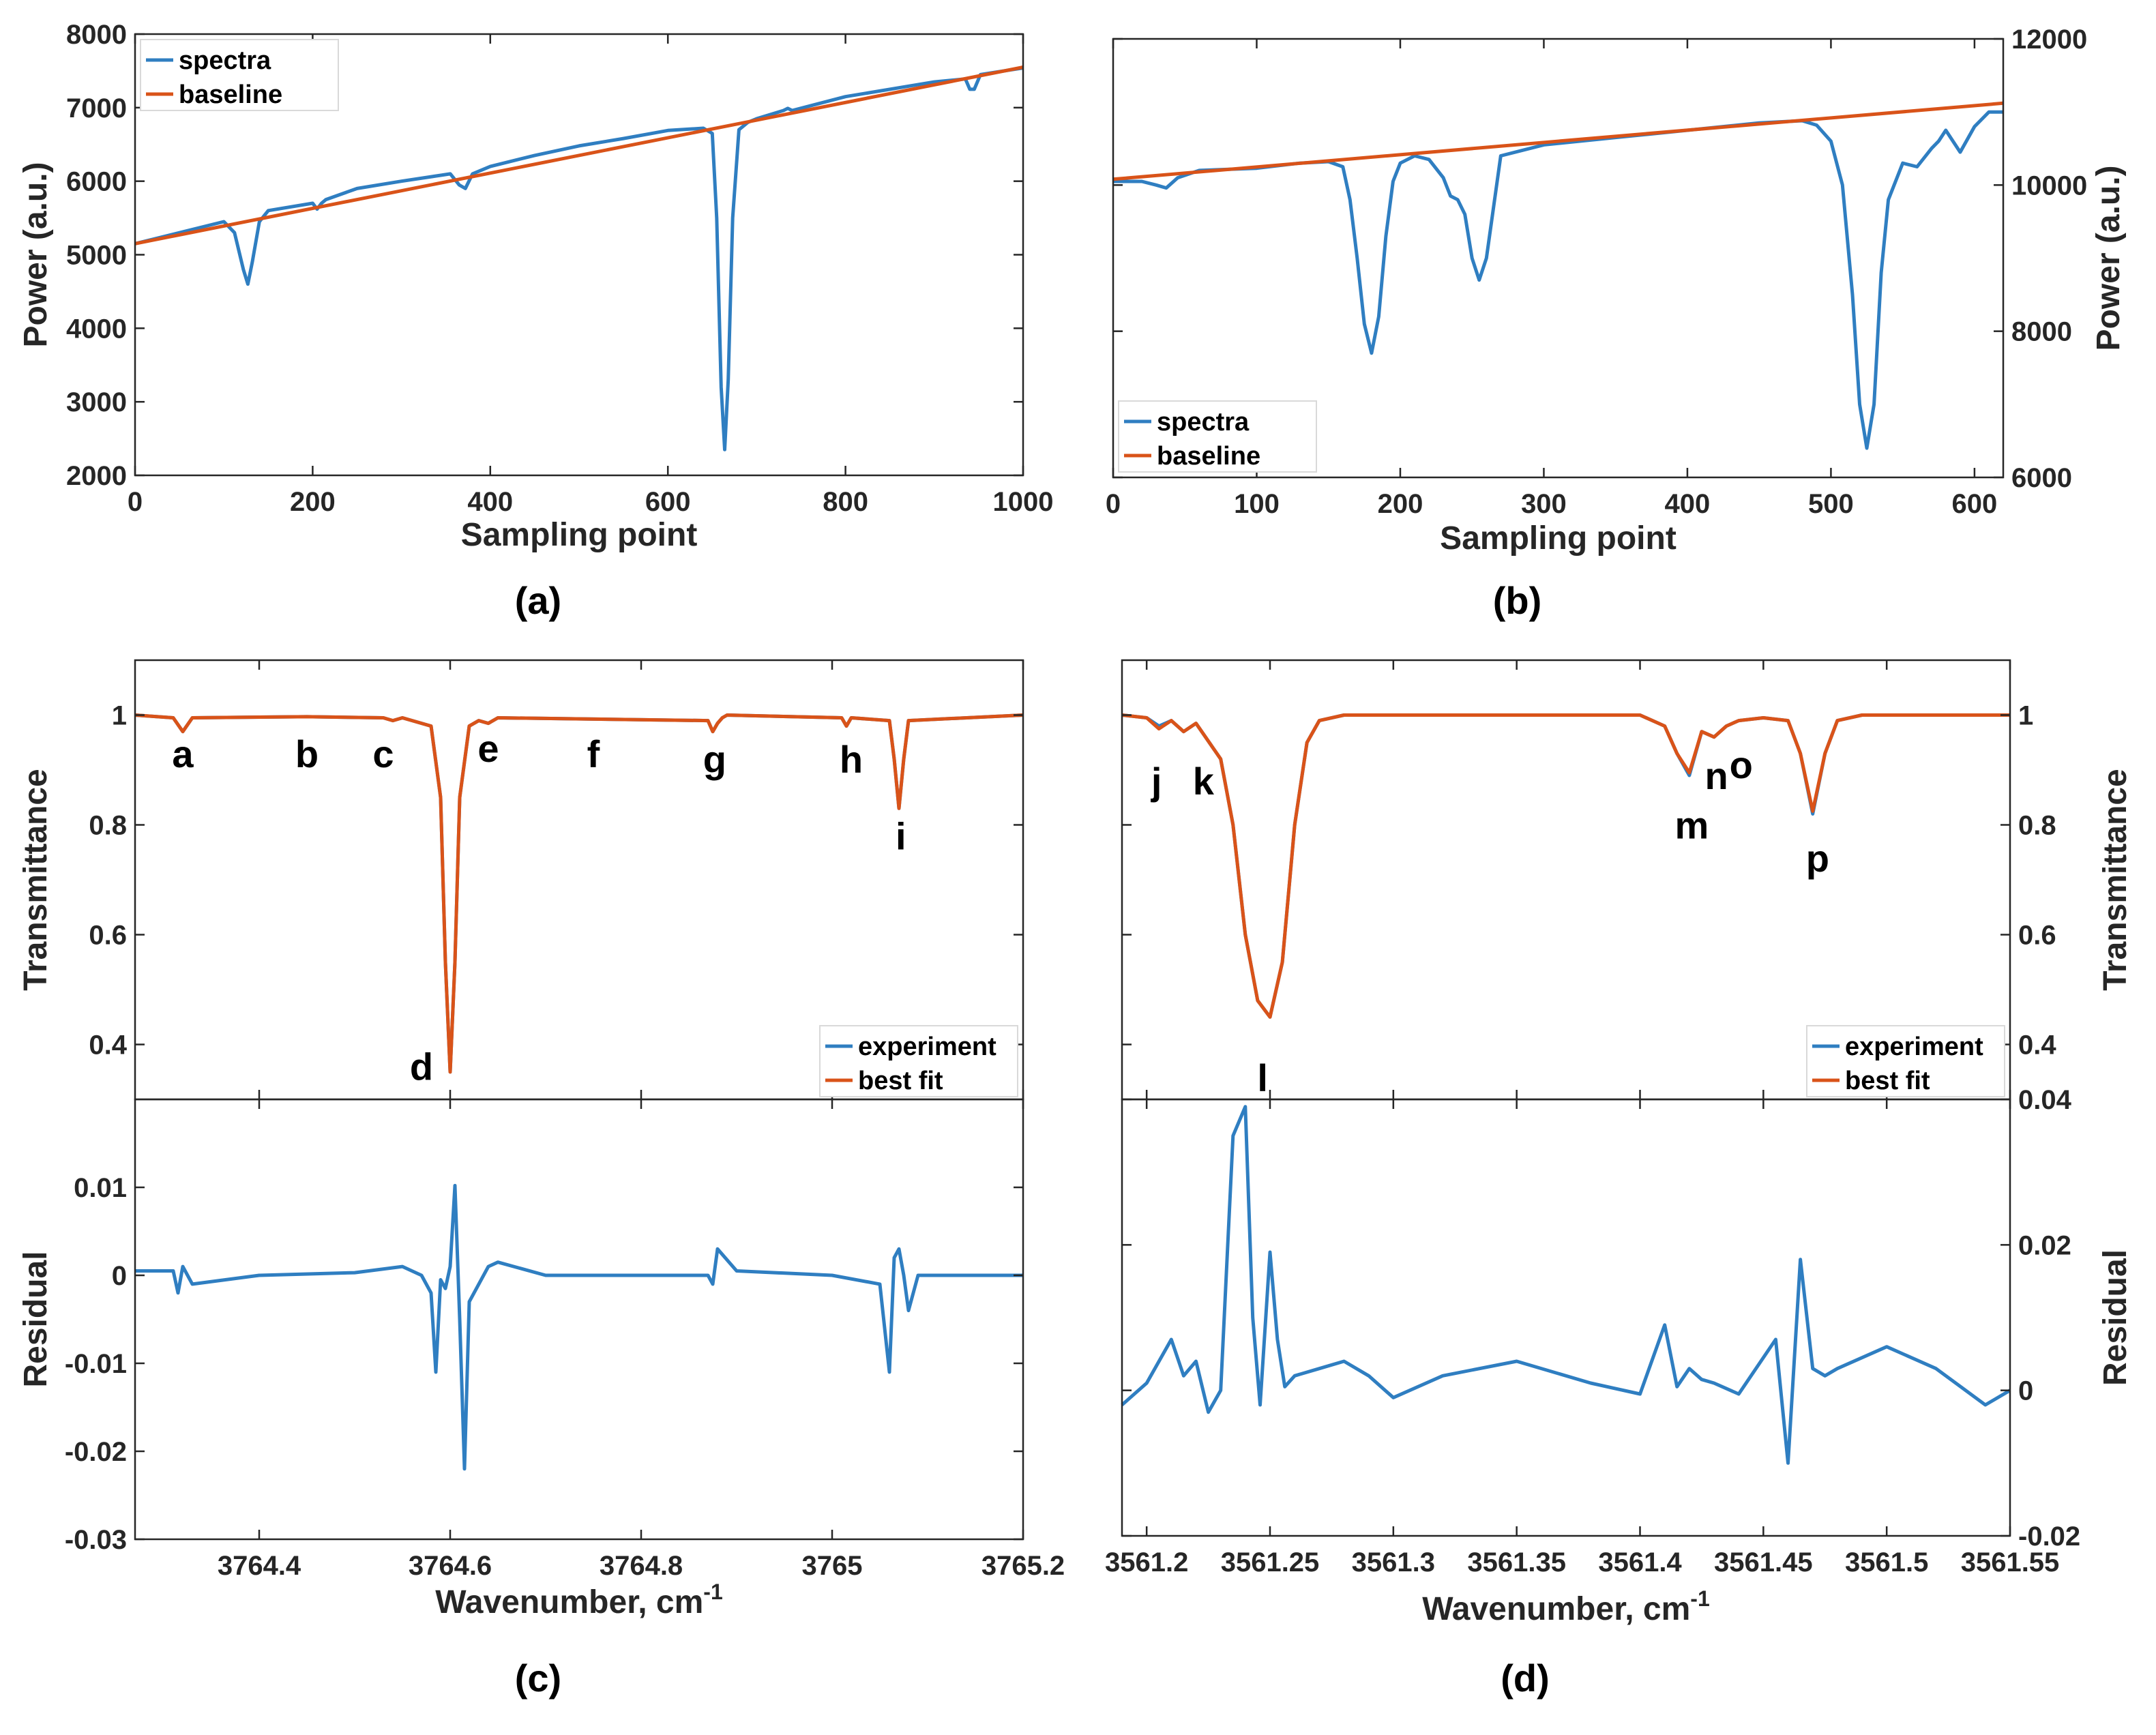 This screenshot has width=2156, height=1735. What do you see at coordinates (451, 1566) in the screenshot?
I see `panel-c-bottom-xtick-label: 3764.6` at bounding box center [451, 1566].